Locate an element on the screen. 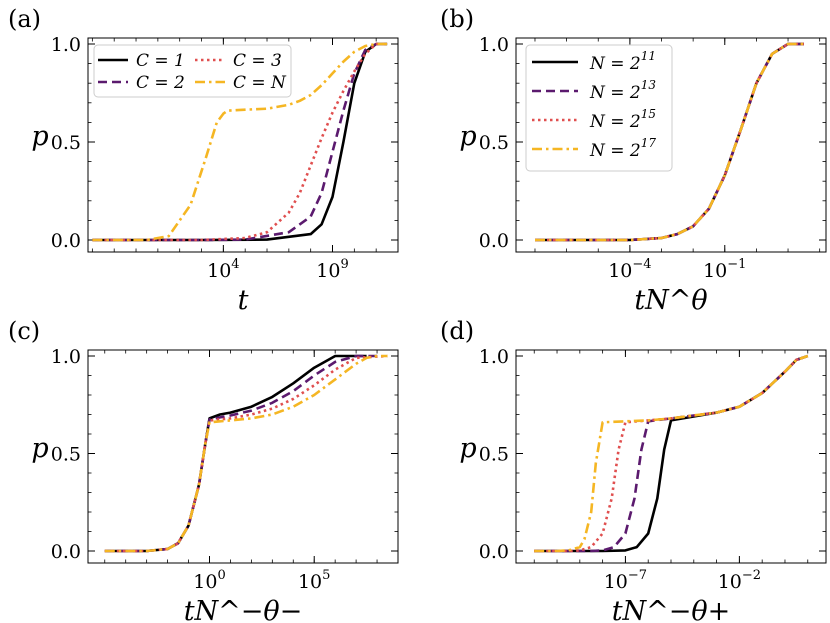 This screenshot has height=623, width=830. x-tick-exp: −7 is located at coordinates (637, 575).